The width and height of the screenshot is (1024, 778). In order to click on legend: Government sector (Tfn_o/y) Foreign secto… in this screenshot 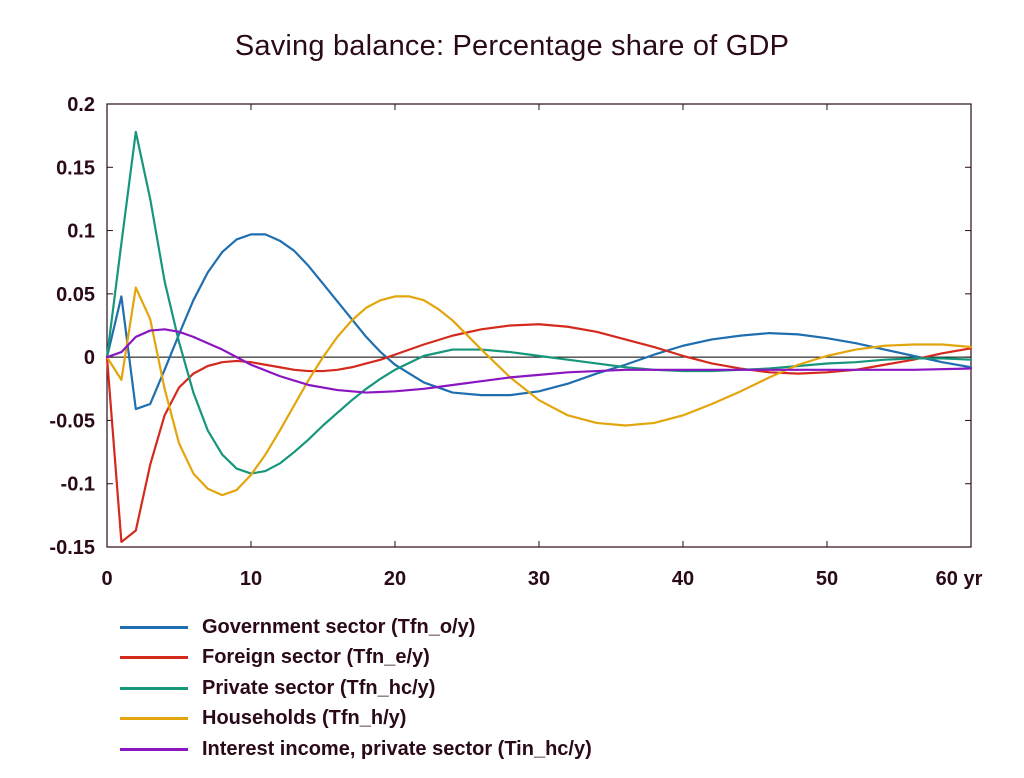, I will do `click(356, 688)`.